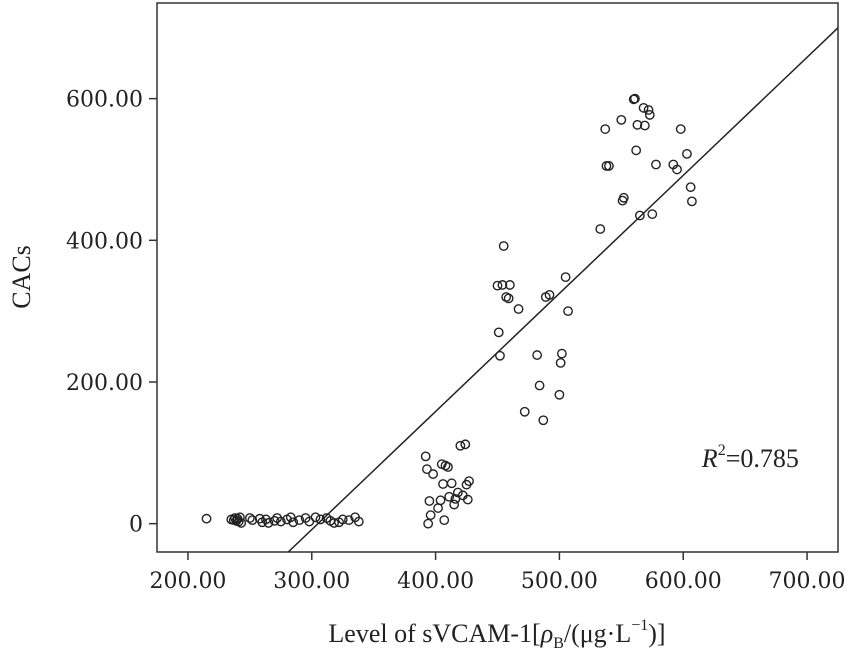 The image size is (854, 661). What do you see at coordinates (21, 277) in the screenshot?
I see `y-axis-title: CACs` at bounding box center [21, 277].